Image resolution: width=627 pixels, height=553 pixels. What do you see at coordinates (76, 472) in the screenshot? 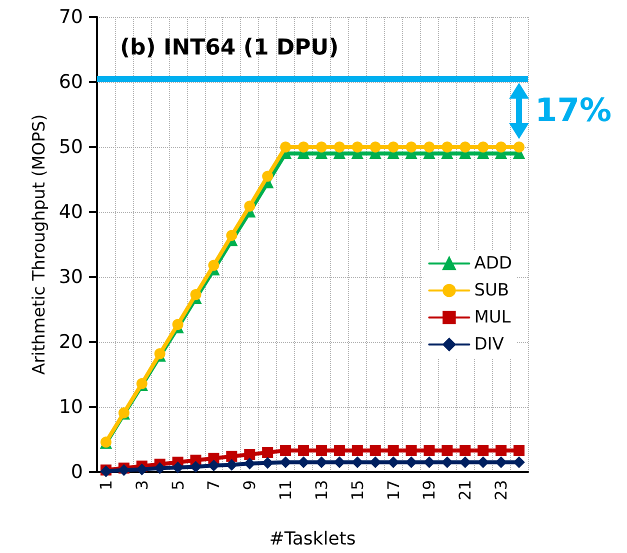
I see `y-tick-label: 0` at bounding box center [76, 472].